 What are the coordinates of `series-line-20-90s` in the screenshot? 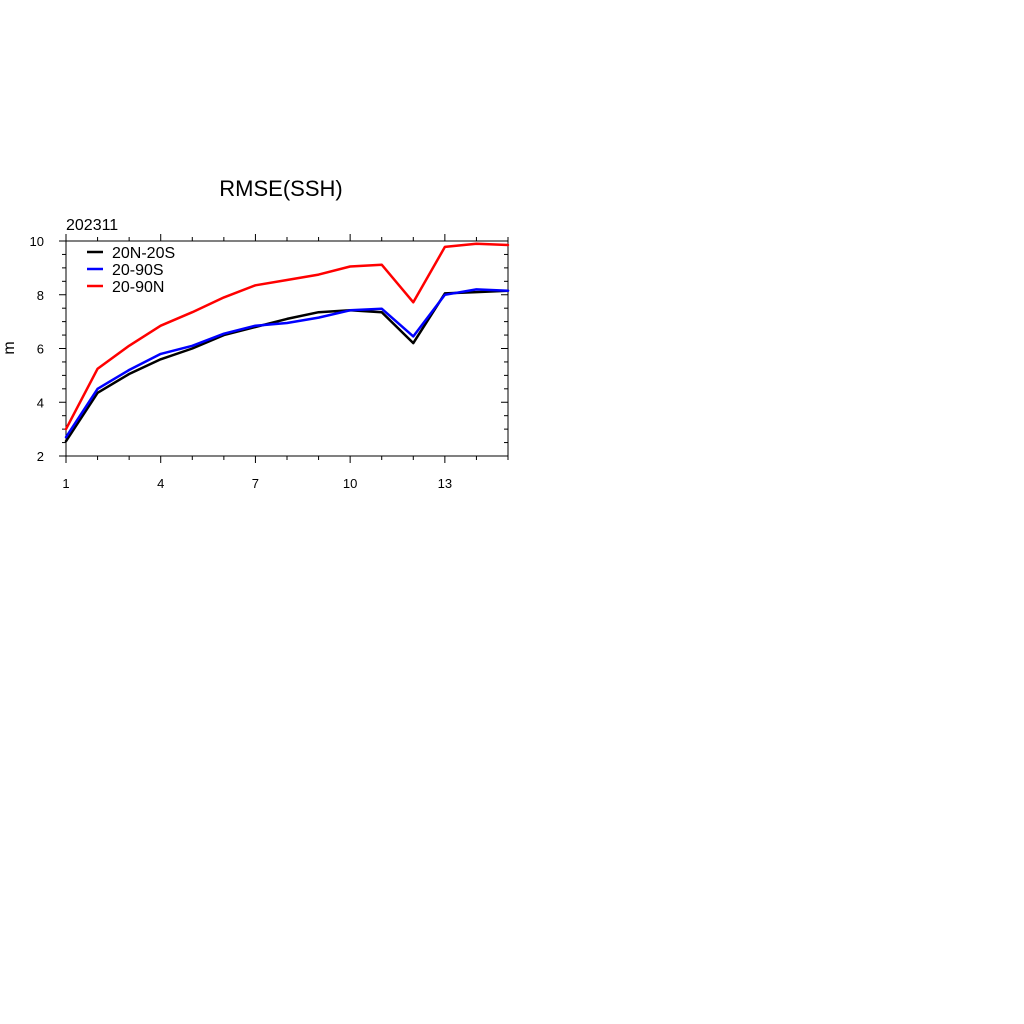 It's located at (287, 363).